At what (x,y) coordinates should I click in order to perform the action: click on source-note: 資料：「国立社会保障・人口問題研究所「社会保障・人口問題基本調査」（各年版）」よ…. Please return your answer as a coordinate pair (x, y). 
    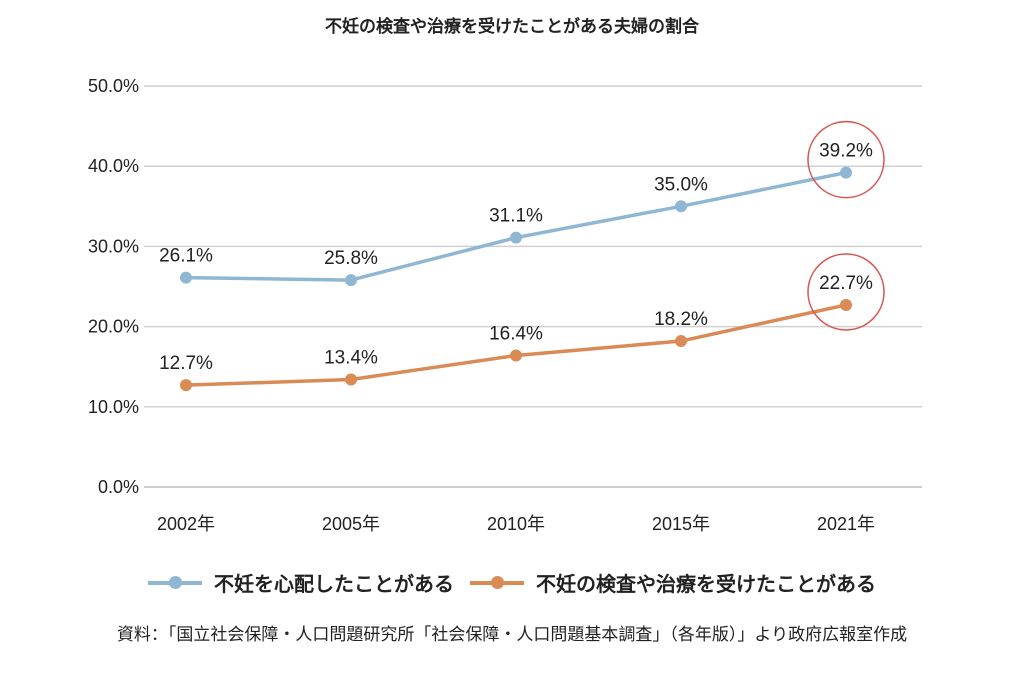
    Looking at the image, I should click on (512, 635).